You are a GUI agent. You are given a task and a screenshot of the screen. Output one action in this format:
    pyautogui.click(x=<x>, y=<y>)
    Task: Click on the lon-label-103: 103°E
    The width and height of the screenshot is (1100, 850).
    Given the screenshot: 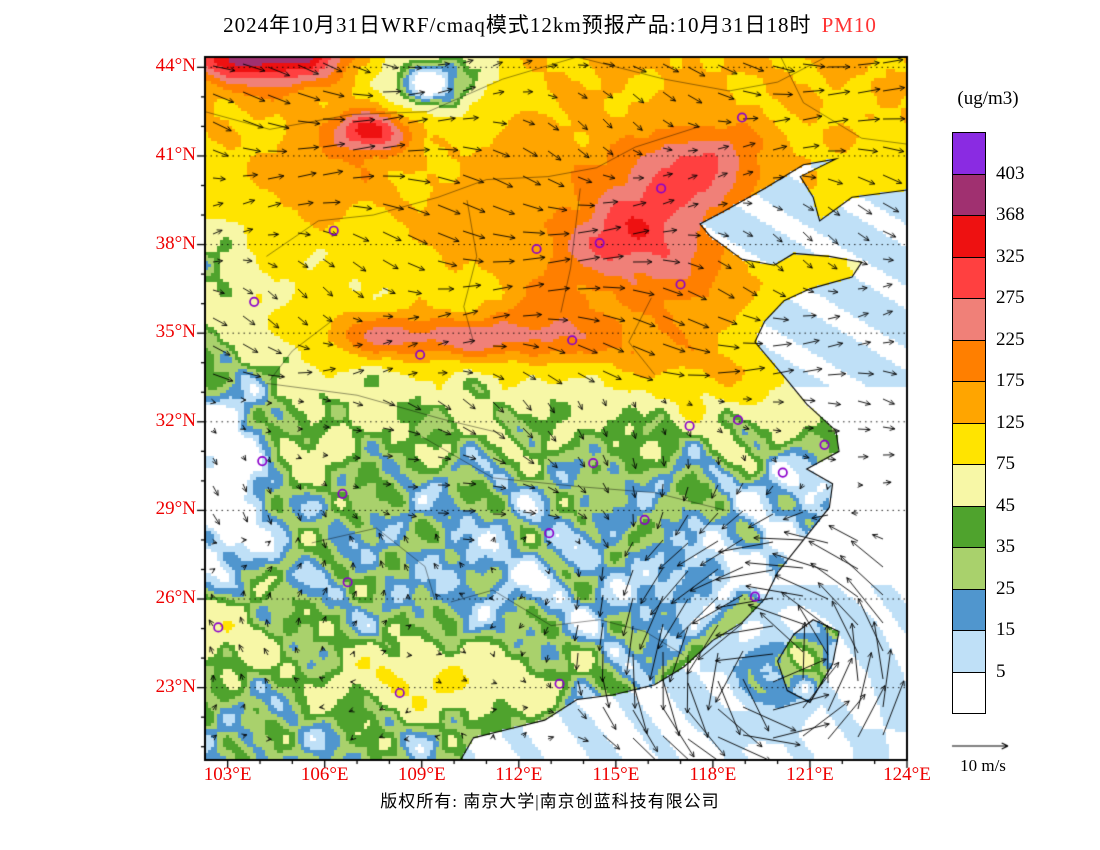 What is the action you would take?
    pyautogui.click(x=227, y=774)
    